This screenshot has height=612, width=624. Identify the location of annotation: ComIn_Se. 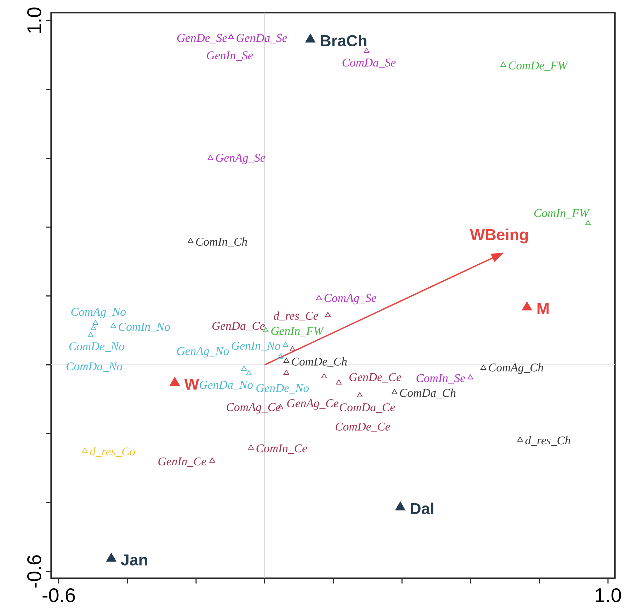
(441, 379).